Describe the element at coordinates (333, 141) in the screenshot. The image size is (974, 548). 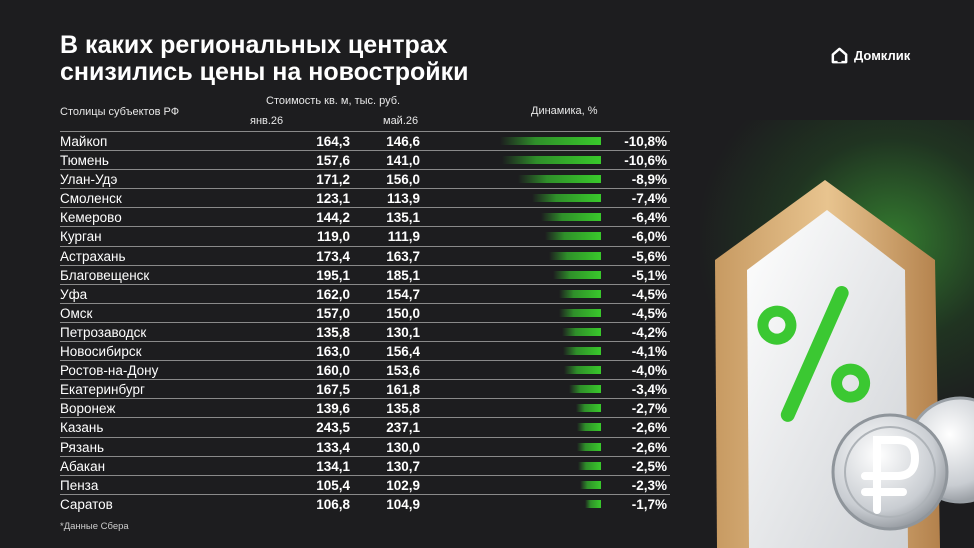
I see `price-jan: 164,3` at that location.